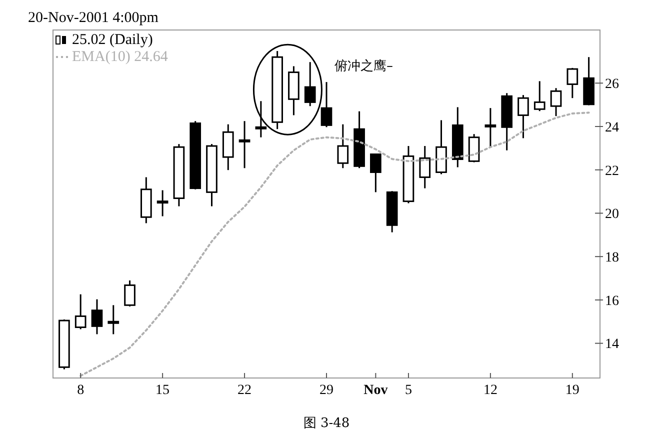 The image size is (647, 433). What do you see at coordinates (163, 390) in the screenshot?
I see `x-tick-label: 15` at bounding box center [163, 390].